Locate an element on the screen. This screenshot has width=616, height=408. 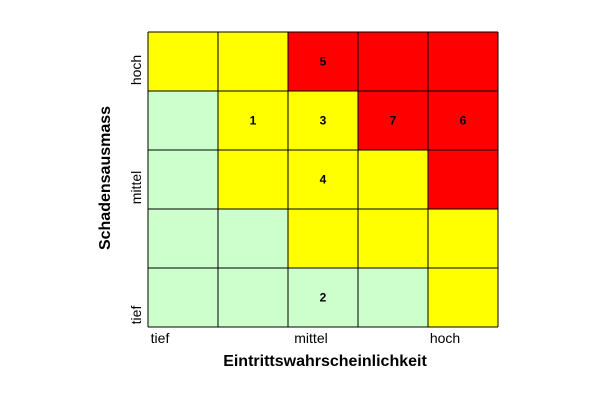
risk-item-6: 6 is located at coordinates (463, 121).